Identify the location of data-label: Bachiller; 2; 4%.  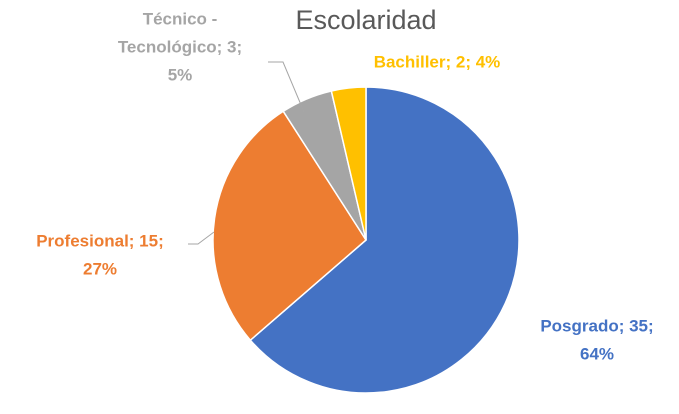
(437, 61).